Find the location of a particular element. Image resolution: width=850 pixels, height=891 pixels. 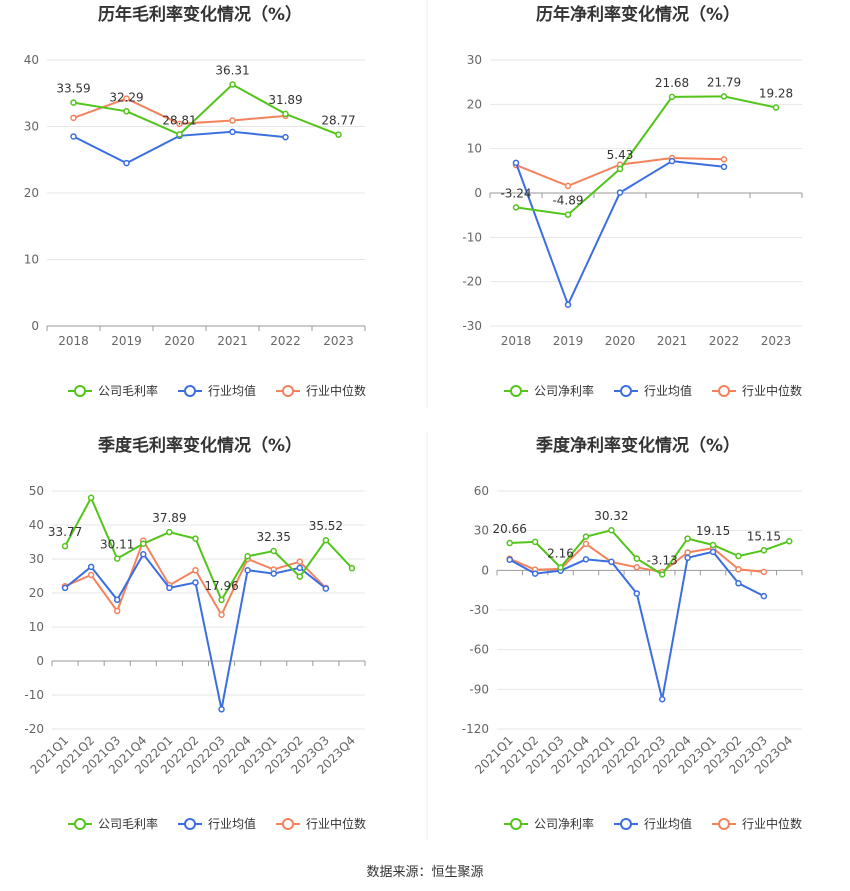

y-tick-label: -90 is located at coordinates (479, 689).